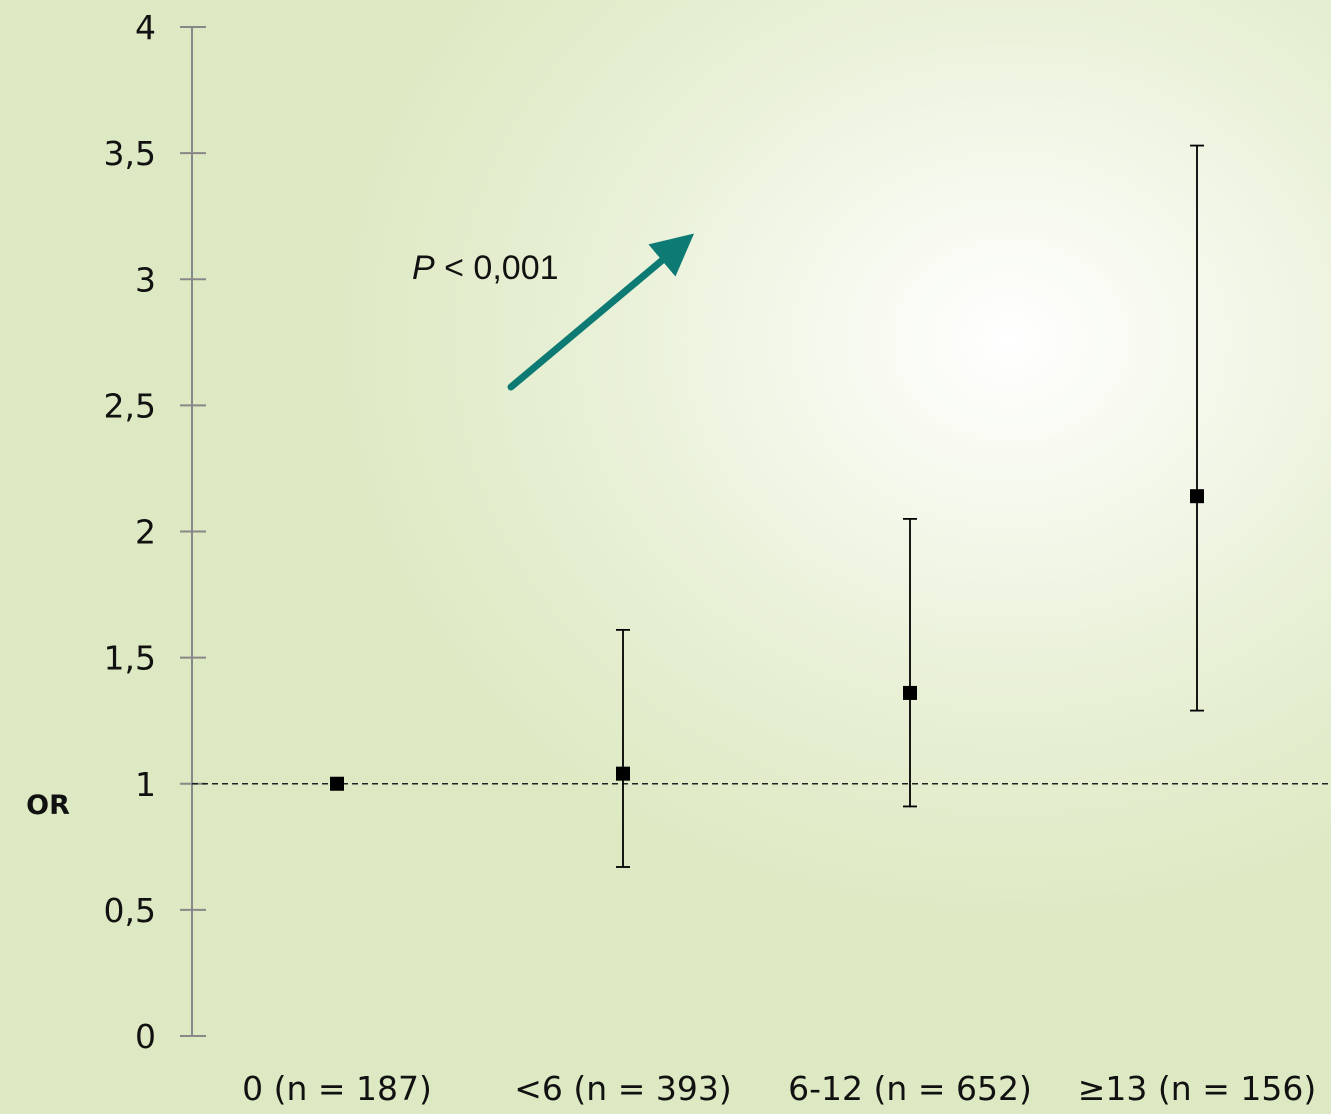 The image size is (1331, 1114). I want to click on p-symbol: P, so click(423, 268).